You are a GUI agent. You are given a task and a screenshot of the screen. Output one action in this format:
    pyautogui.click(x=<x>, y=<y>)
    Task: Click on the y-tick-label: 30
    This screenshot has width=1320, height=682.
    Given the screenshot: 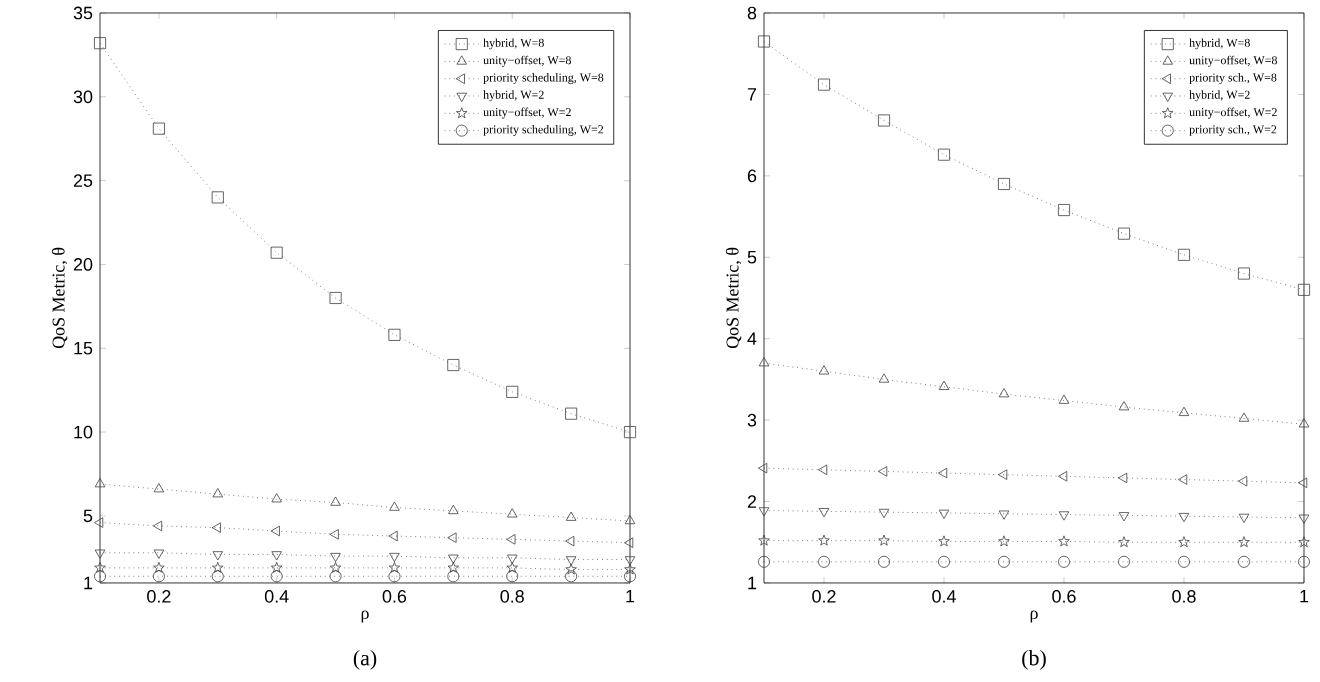 What is the action you would take?
    pyautogui.click(x=83, y=96)
    